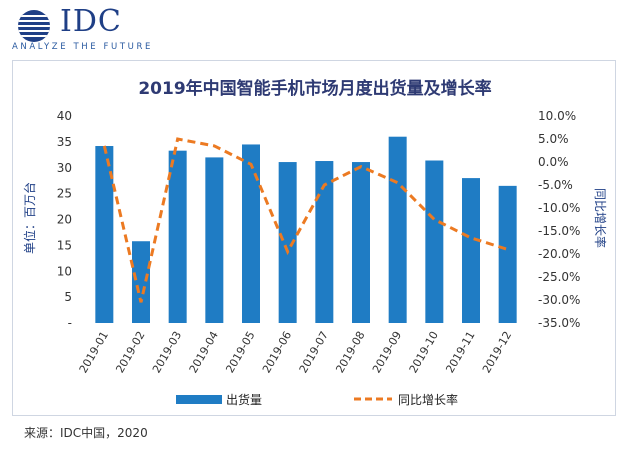 The image size is (630, 452). I want to click on legend-label-shipments: 出货量, so click(244, 399).